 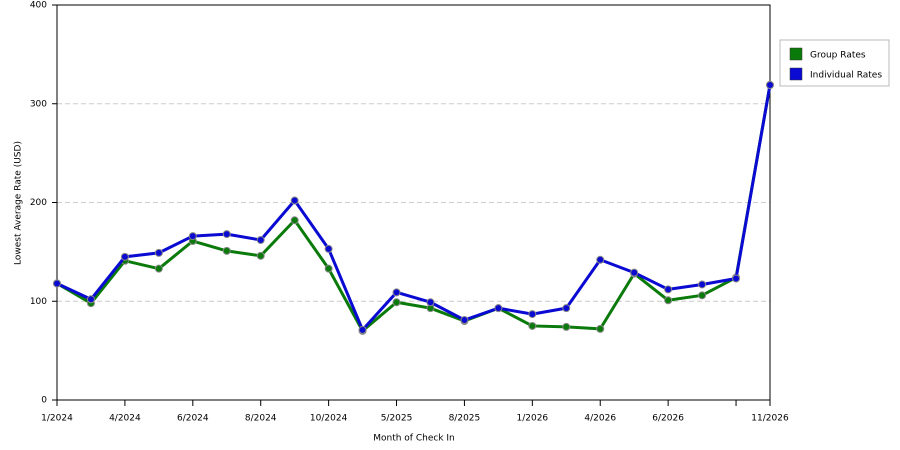 I want to click on legend-label: Individual Rates, so click(x=846, y=76).